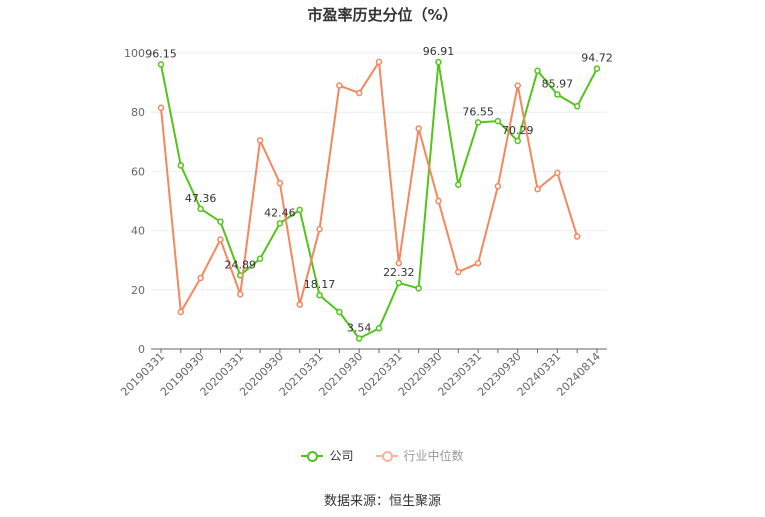 The height and width of the screenshot is (517, 765). Describe the element at coordinates (327, 455) in the screenshot. I see `legend-item-company: 公司` at that location.